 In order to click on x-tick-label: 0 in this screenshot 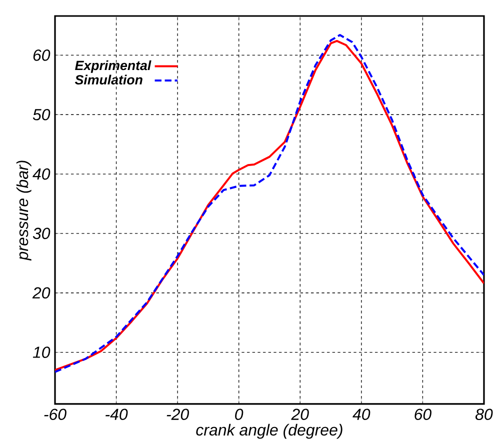, I will do `click(239, 414)`.